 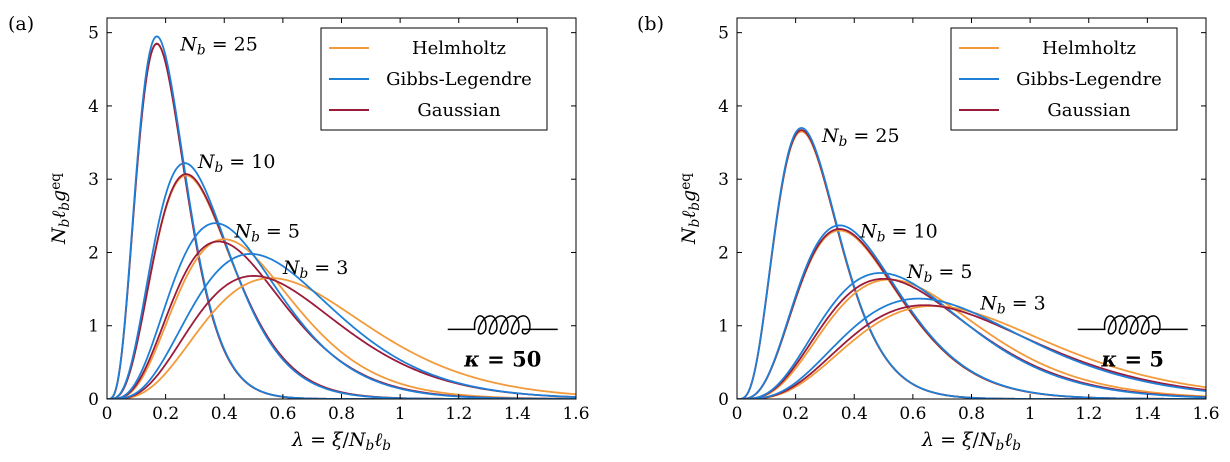 I want to click on curve-gaussian-nb3, so click(x=971, y=351).